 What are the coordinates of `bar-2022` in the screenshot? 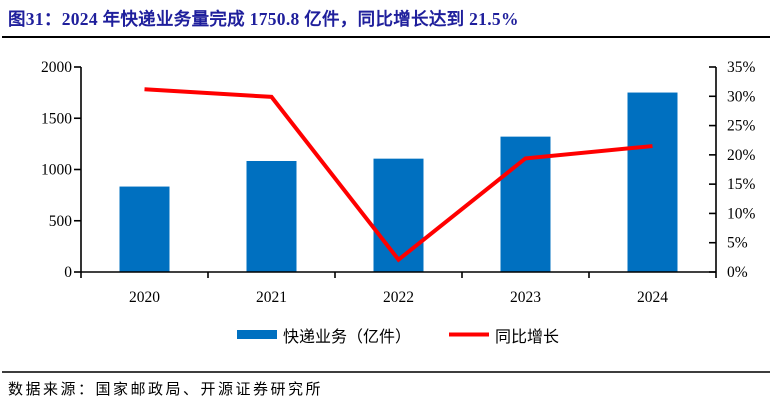 It's located at (398, 215).